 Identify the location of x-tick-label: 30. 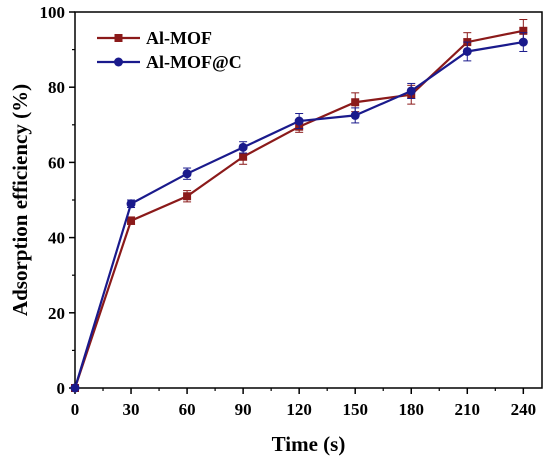
(131, 409).